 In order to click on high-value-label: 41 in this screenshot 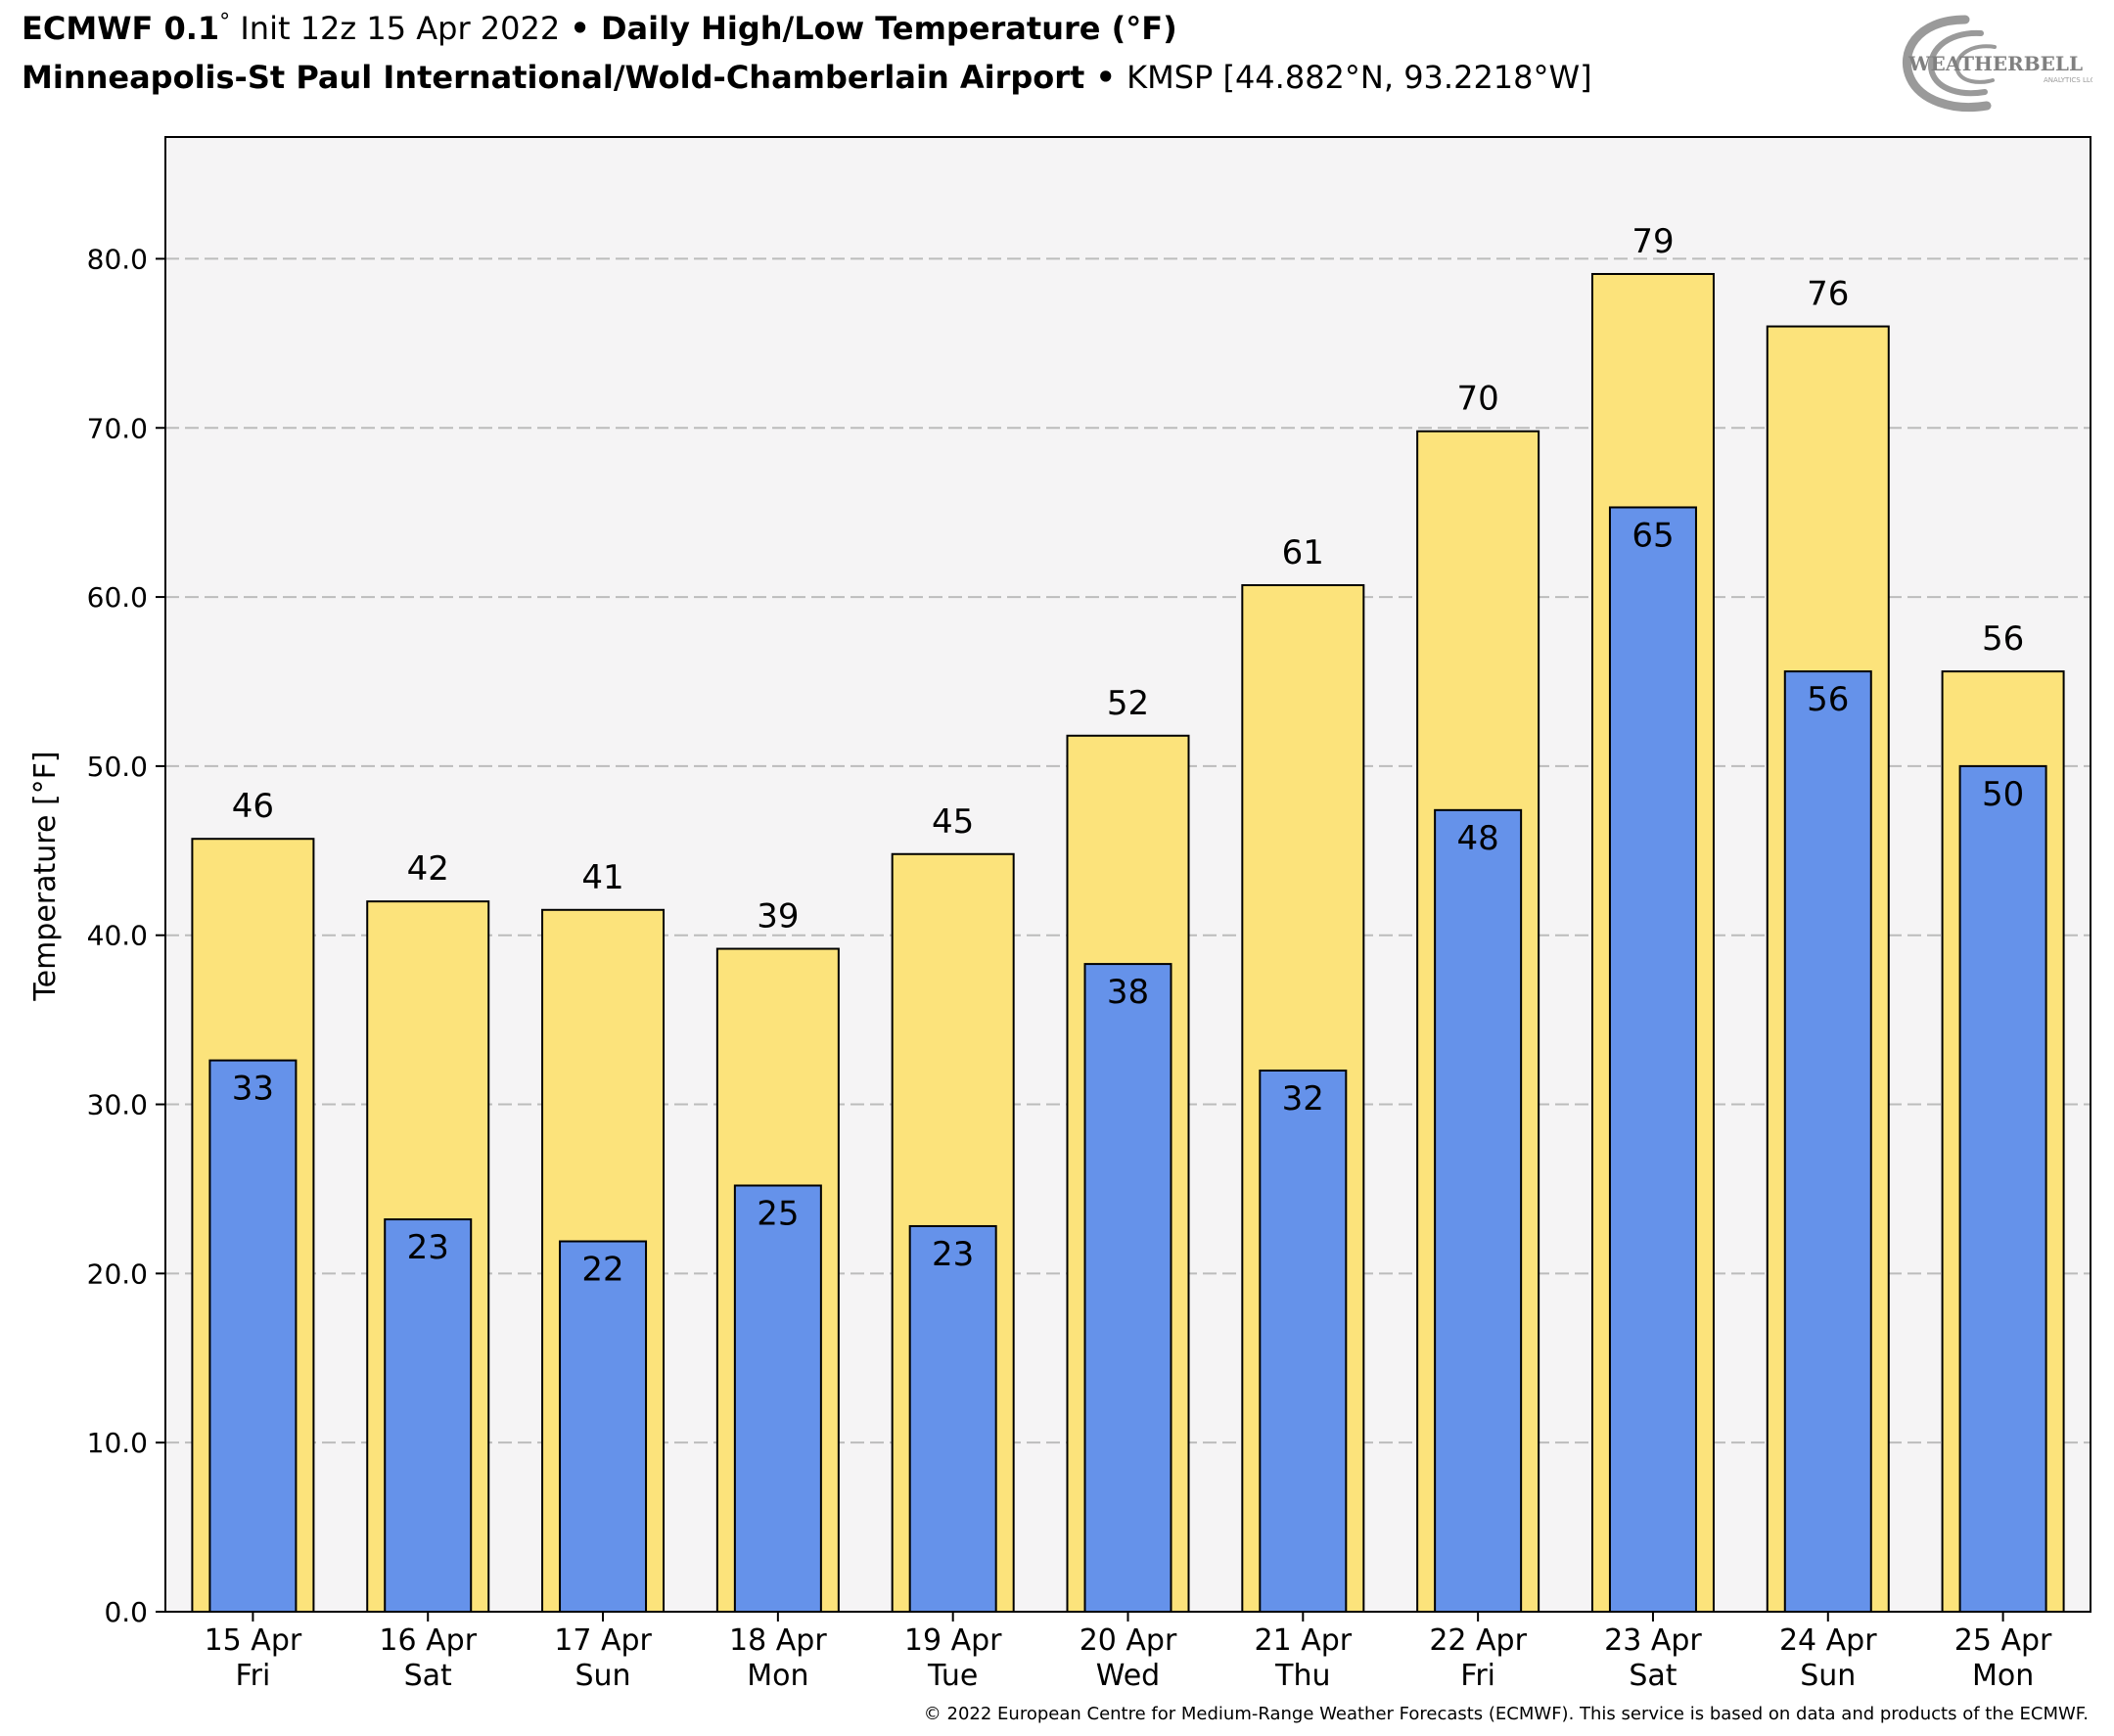, I will do `click(602, 877)`.